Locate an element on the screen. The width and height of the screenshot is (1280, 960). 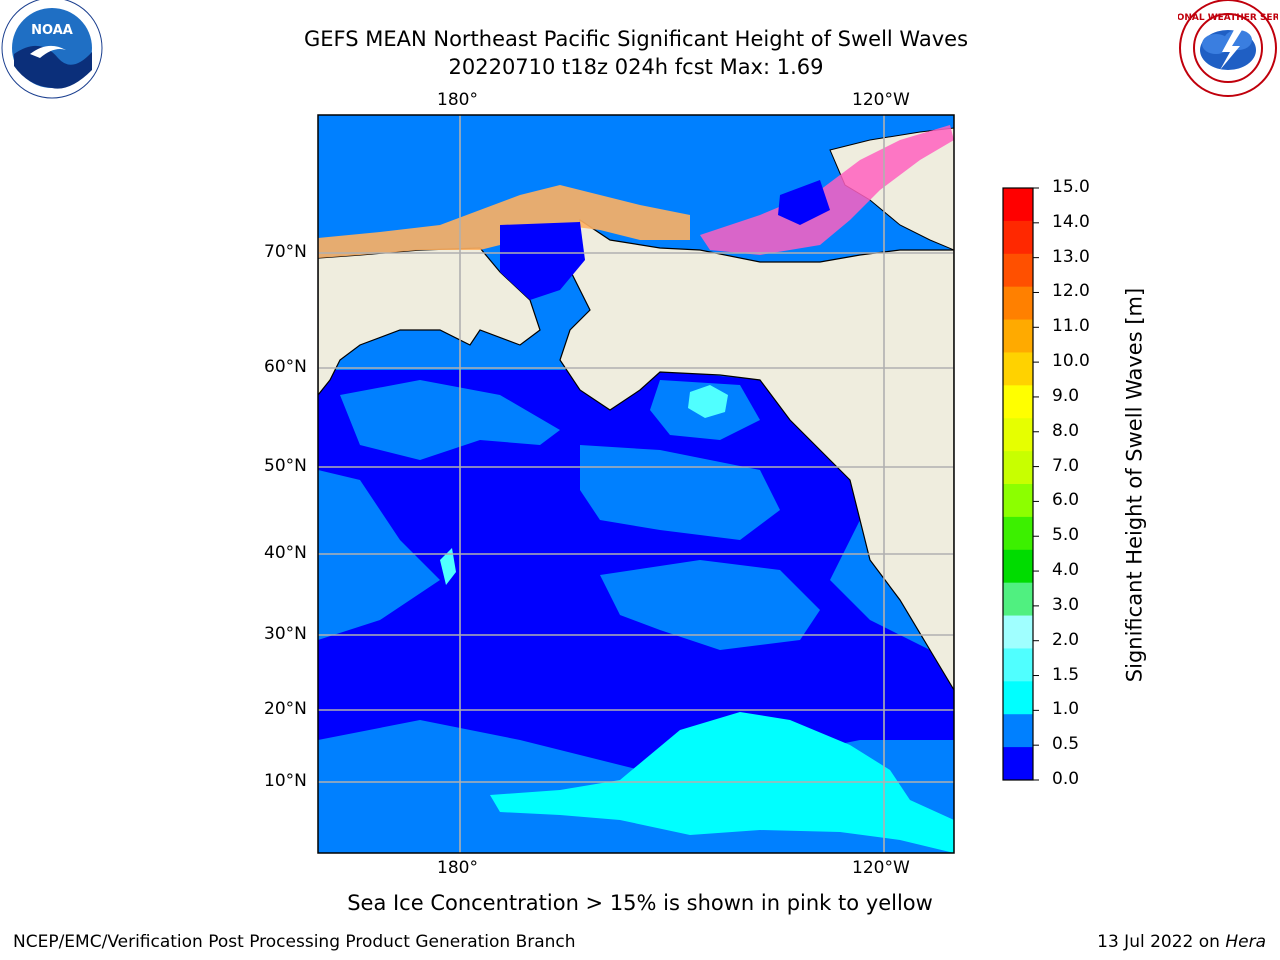
top-lon-label-120w: 120°W is located at coordinates (881, 100).